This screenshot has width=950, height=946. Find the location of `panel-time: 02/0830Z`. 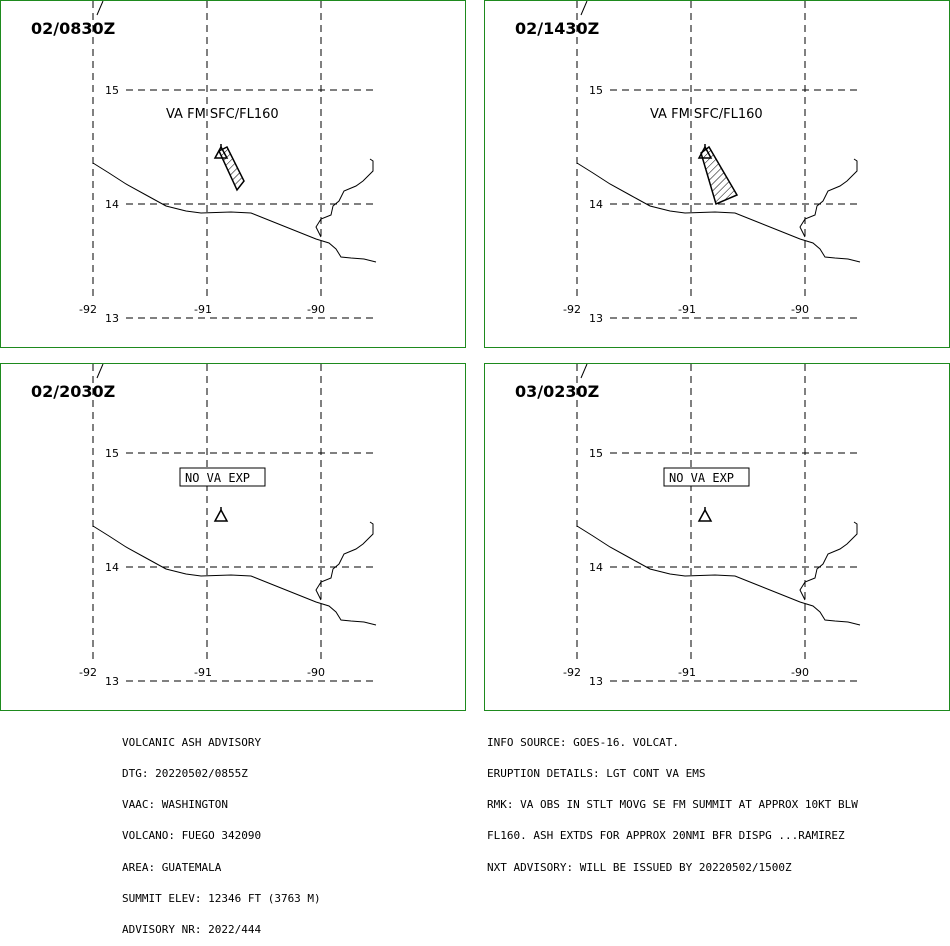

panel-time: 02/0830Z is located at coordinates (73, 28).